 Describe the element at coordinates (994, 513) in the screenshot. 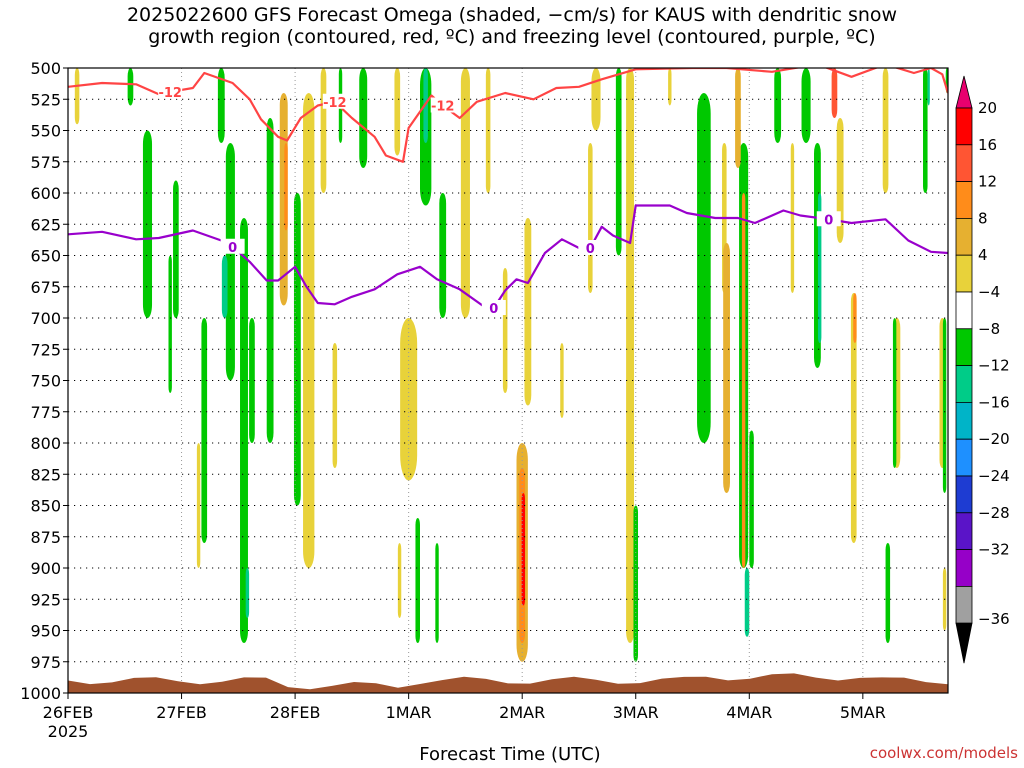

I see `colorbar-label: −28` at that location.